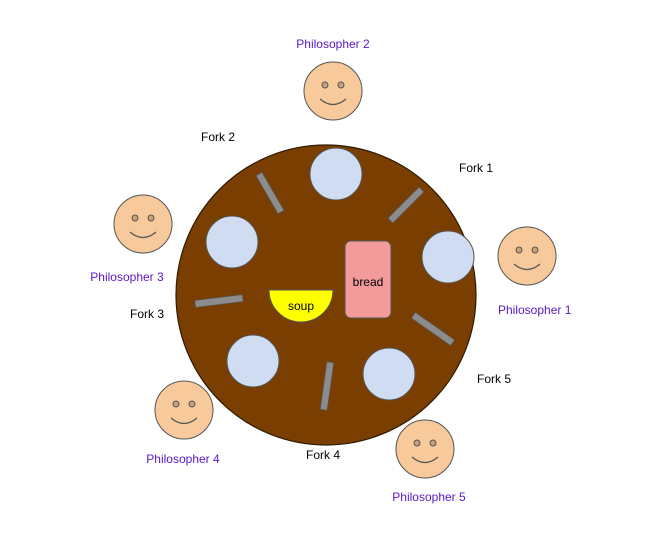 The width and height of the screenshot is (646, 543). What do you see at coordinates (218, 137) in the screenshot?
I see `fork-2-label: Fork 2` at bounding box center [218, 137].